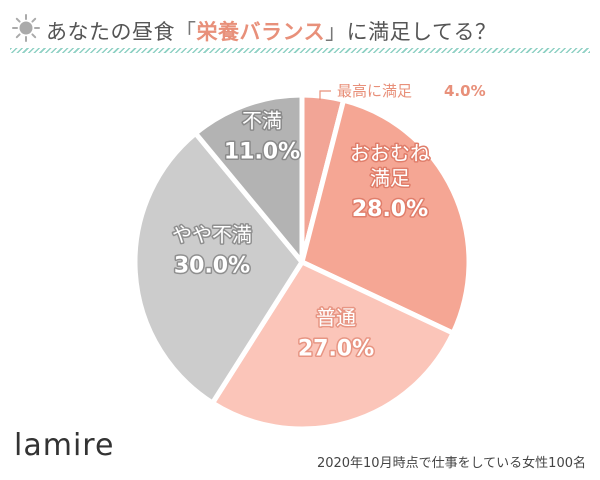 The image size is (600, 480). I want to click on title-bracket-open: 「, so click(186, 32).